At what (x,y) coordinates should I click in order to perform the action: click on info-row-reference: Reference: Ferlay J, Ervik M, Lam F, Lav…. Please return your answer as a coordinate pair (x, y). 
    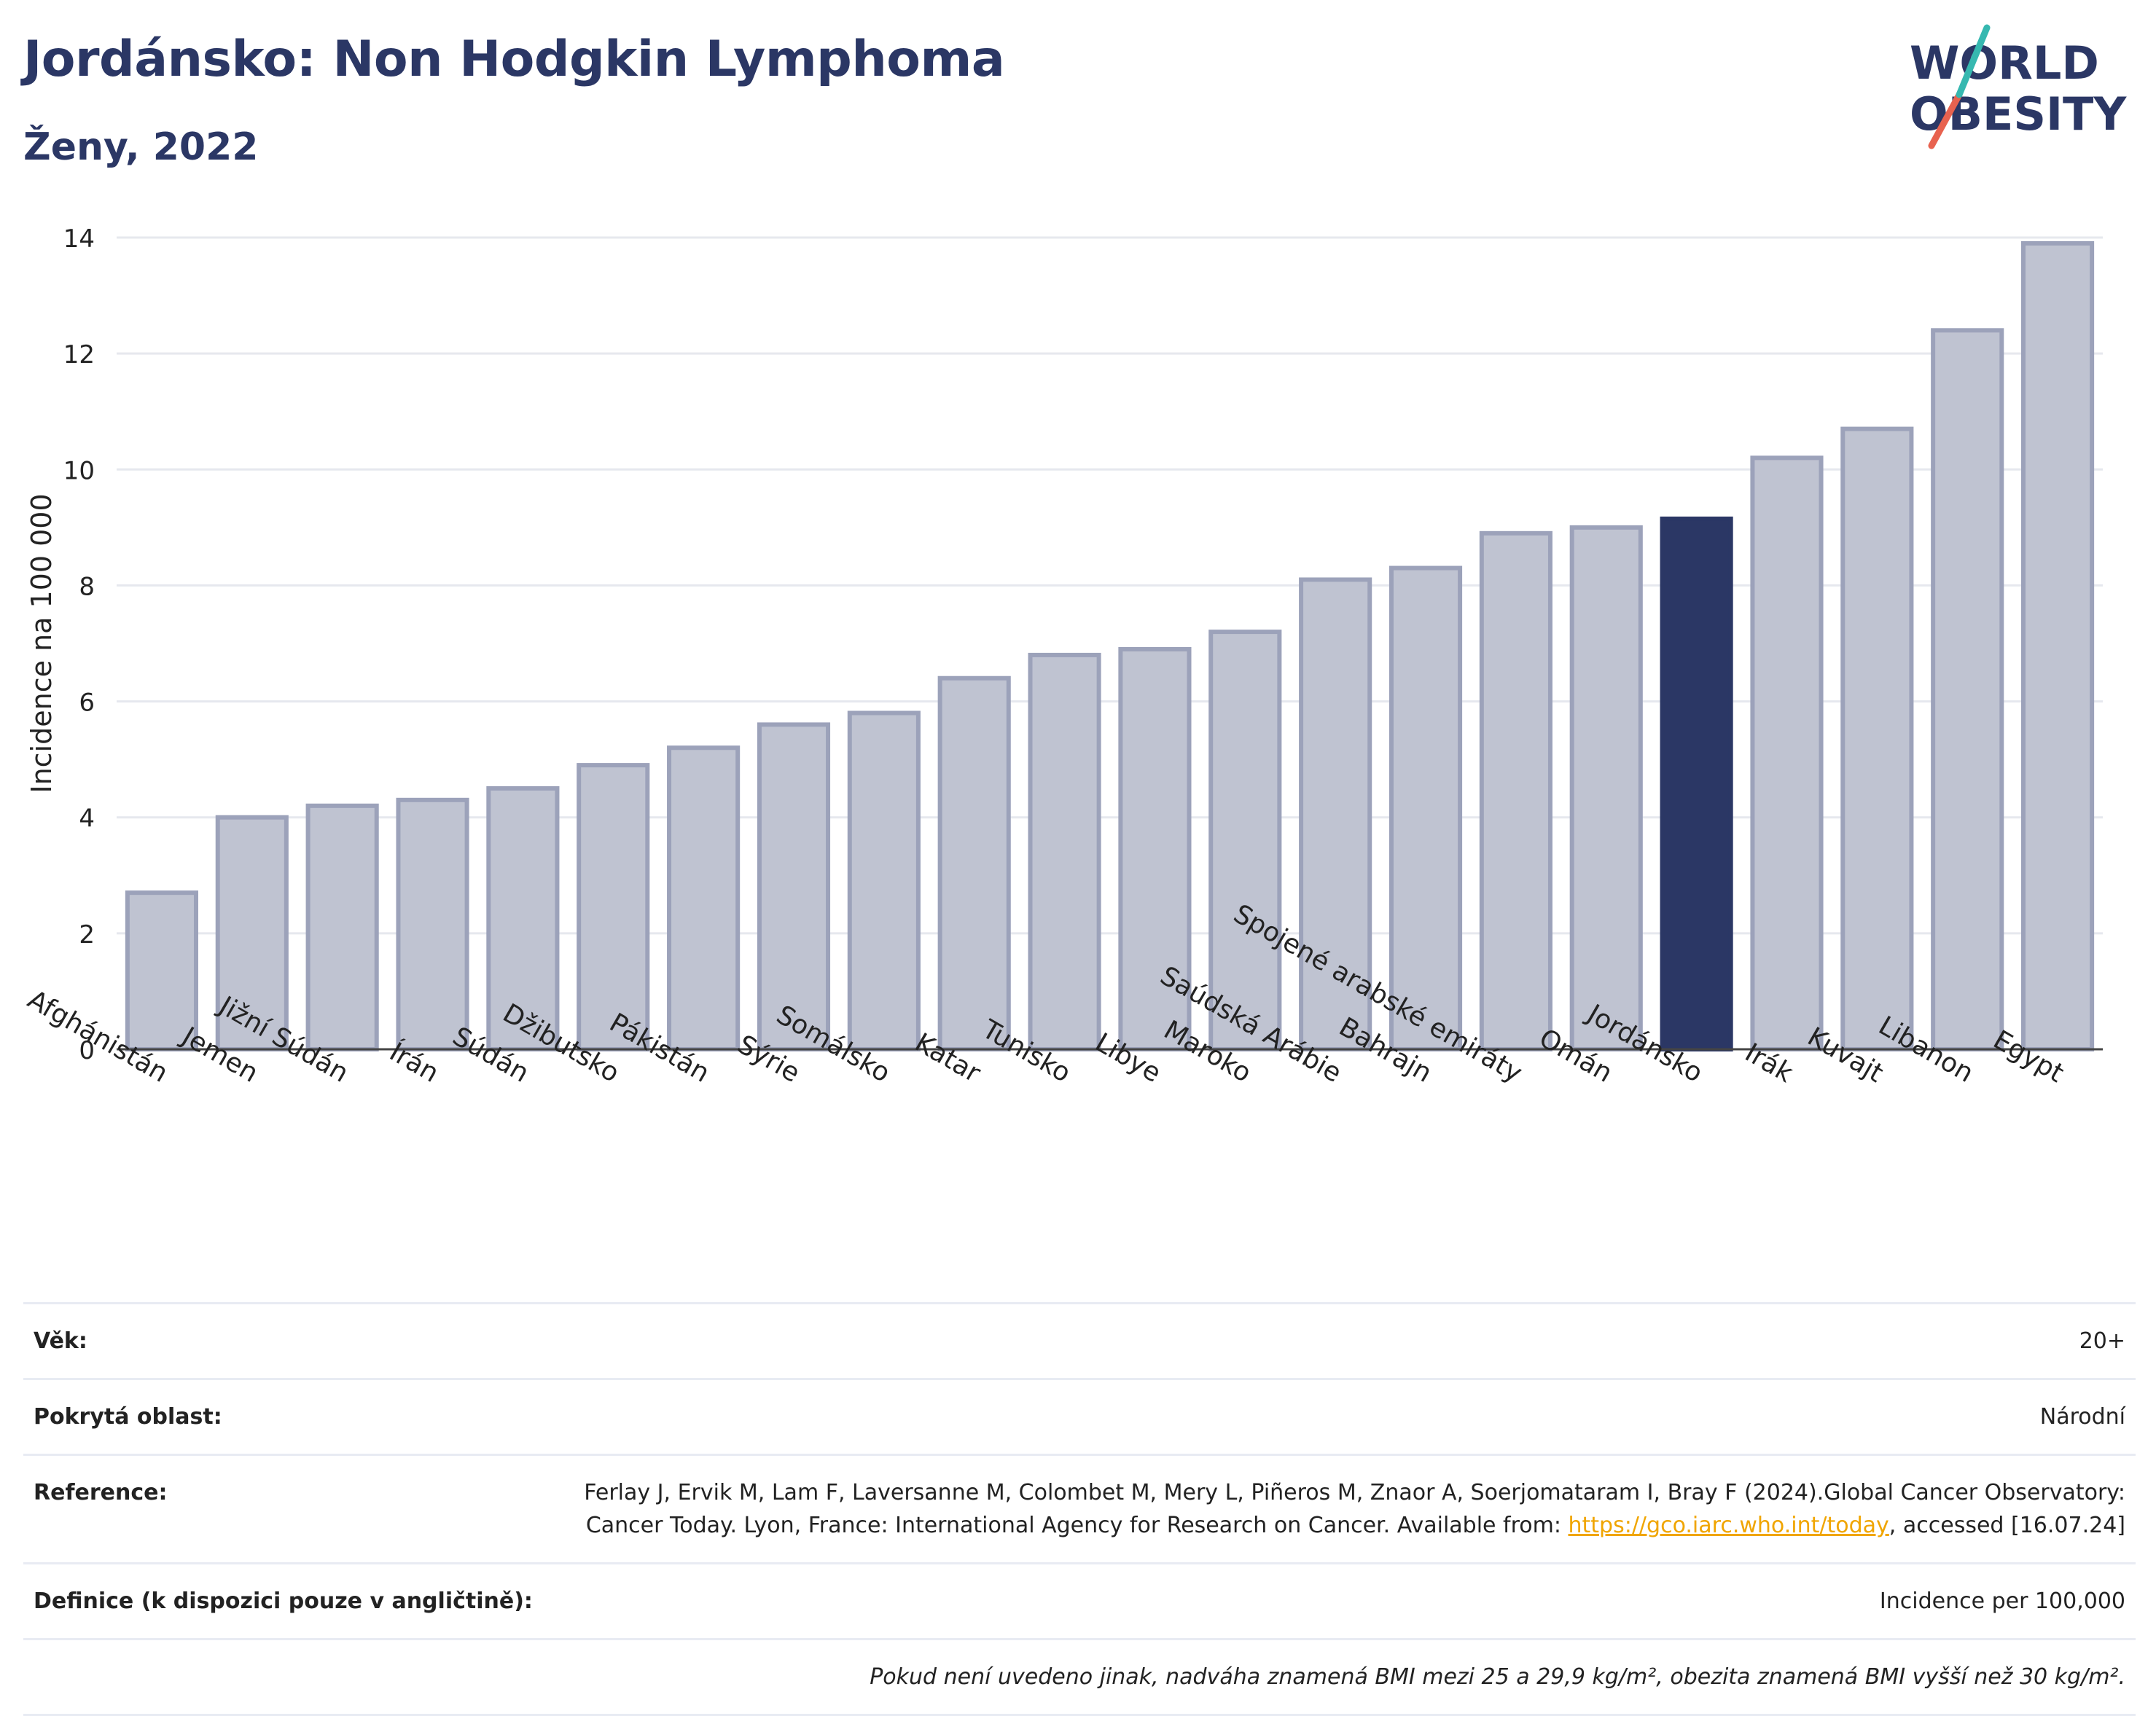
    Looking at the image, I should click on (1079, 1509).